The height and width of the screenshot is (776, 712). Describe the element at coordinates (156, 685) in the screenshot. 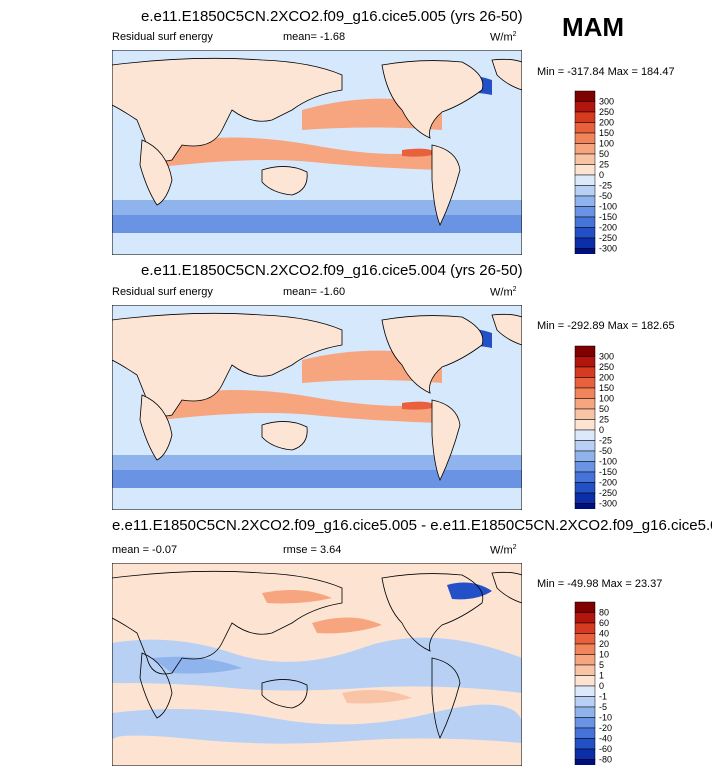

I see `panel3-africa-south` at that location.